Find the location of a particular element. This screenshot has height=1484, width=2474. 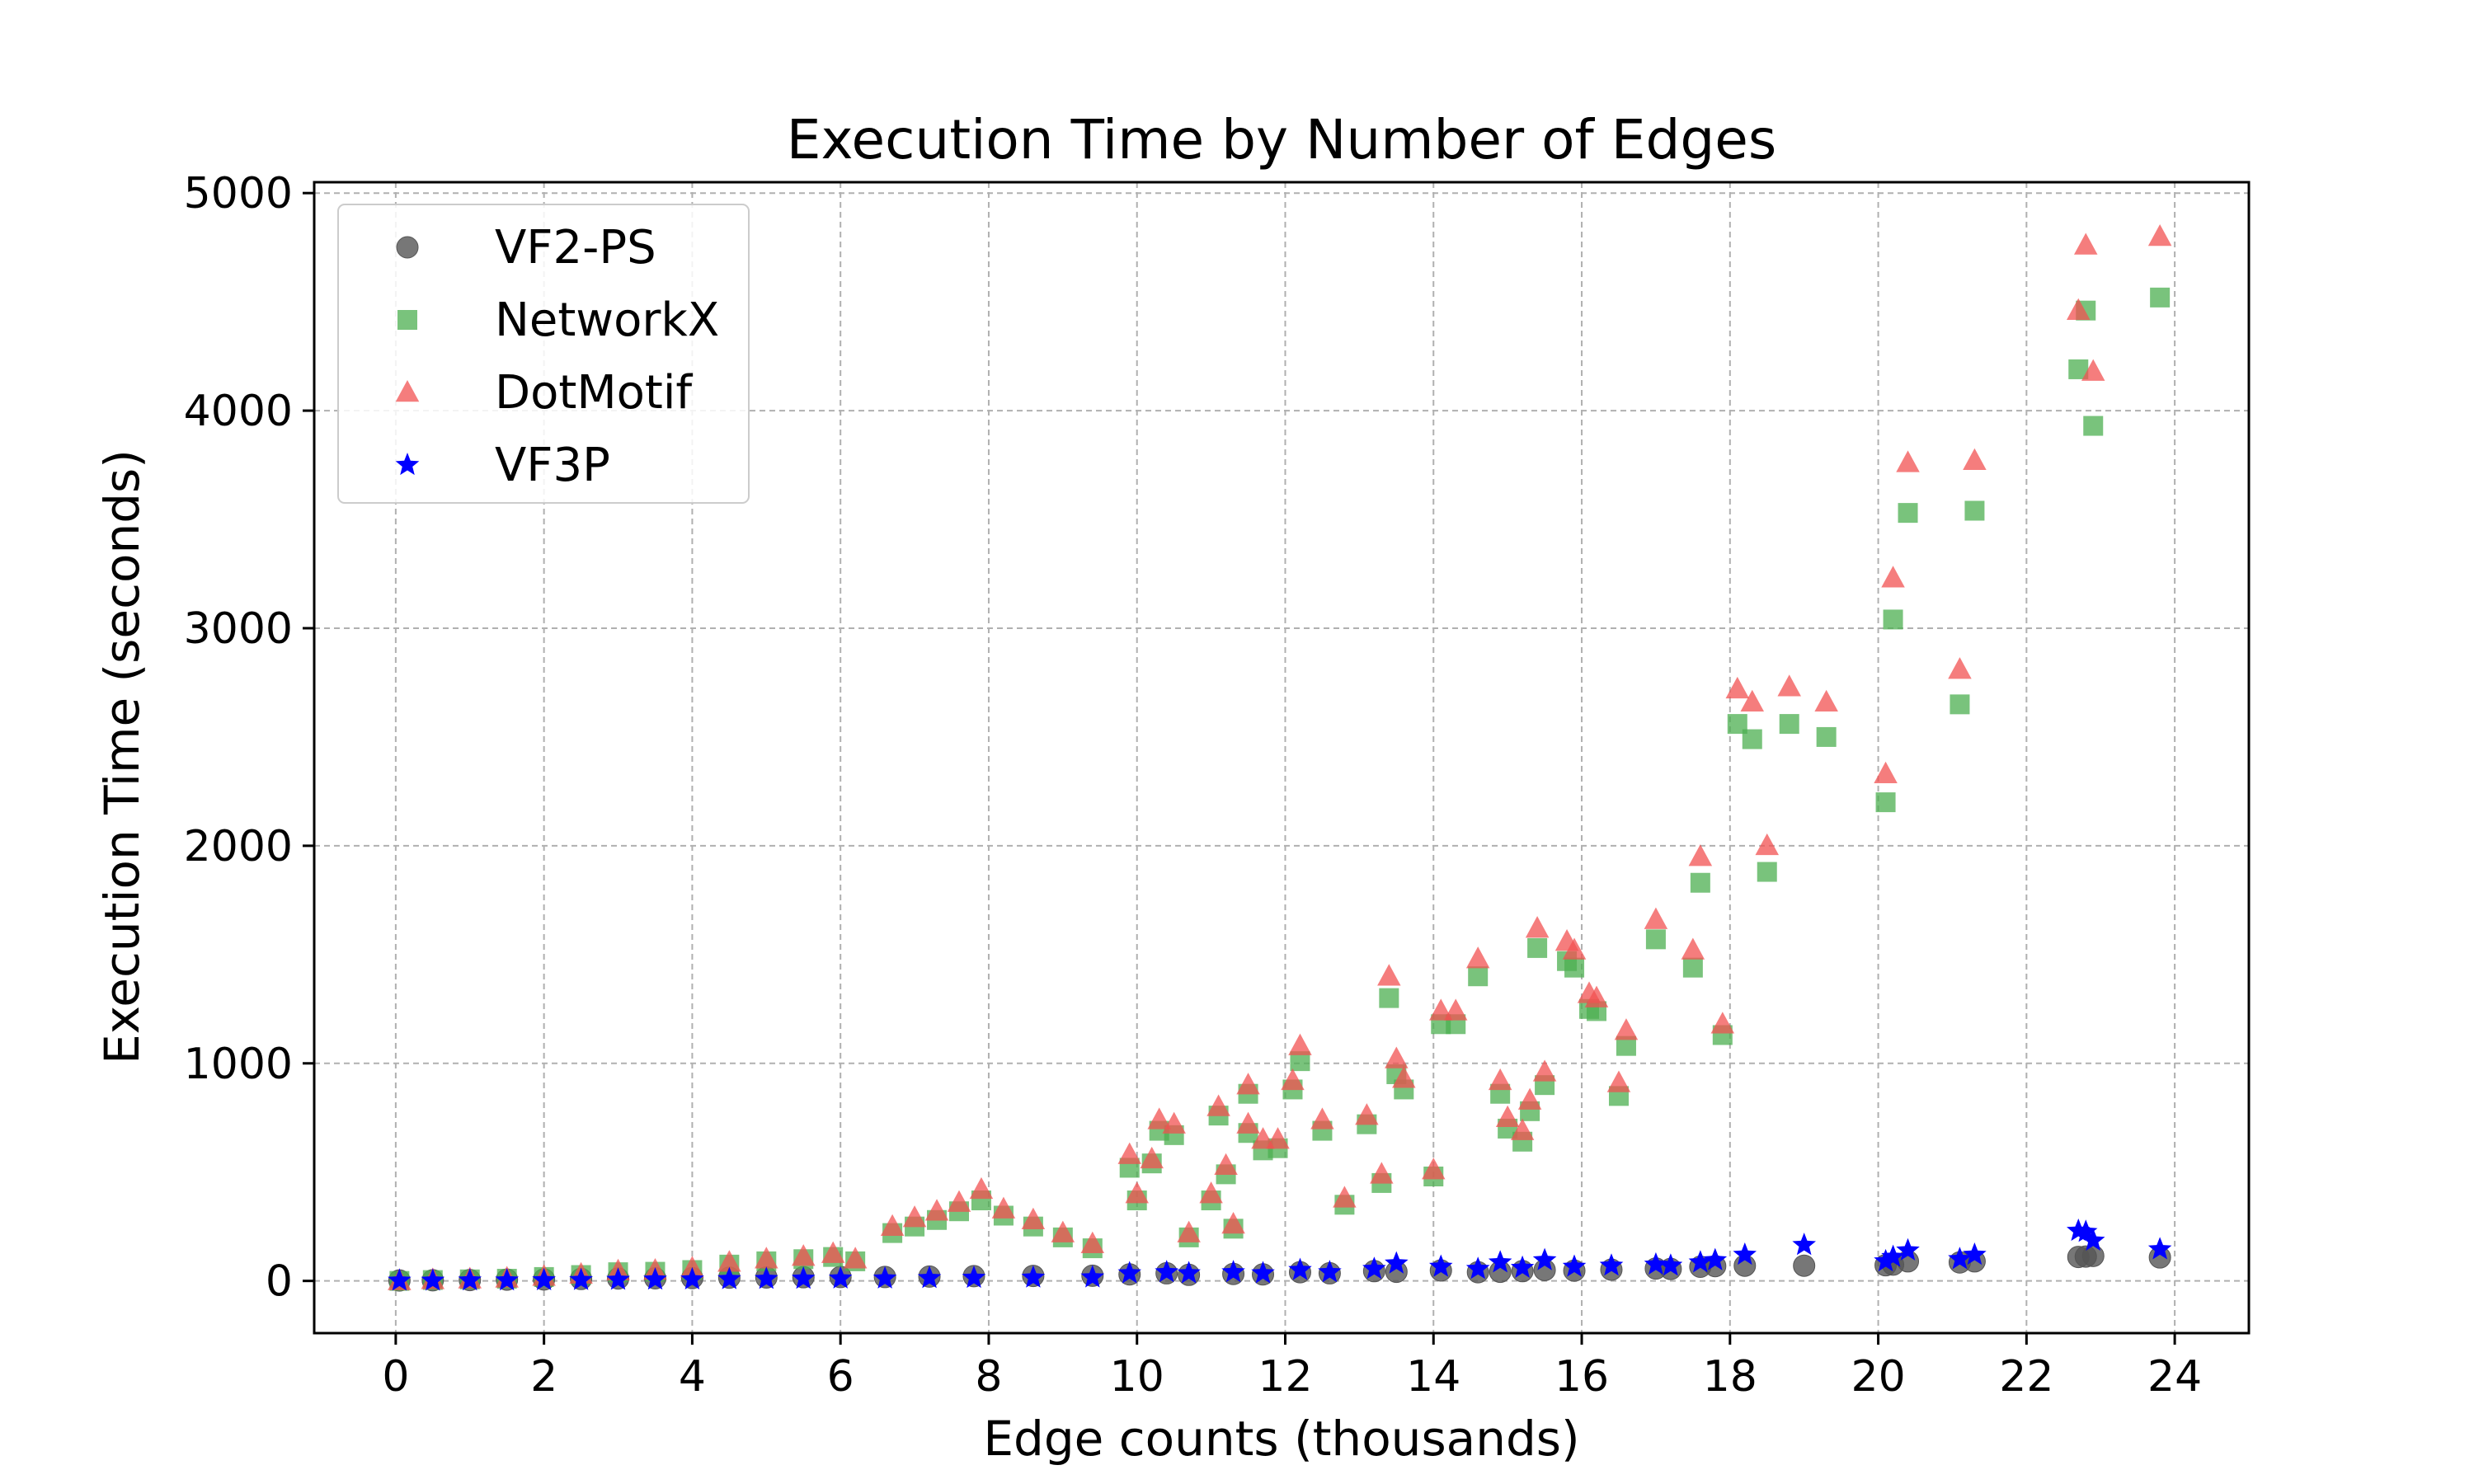

legend-label: DotMotif is located at coordinates (594, 393).